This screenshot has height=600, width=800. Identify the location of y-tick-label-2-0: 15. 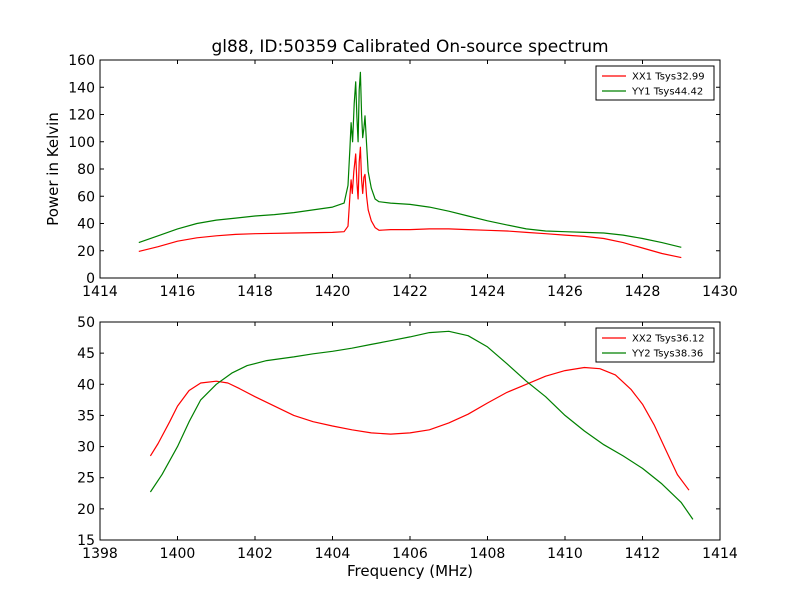
(86, 541).